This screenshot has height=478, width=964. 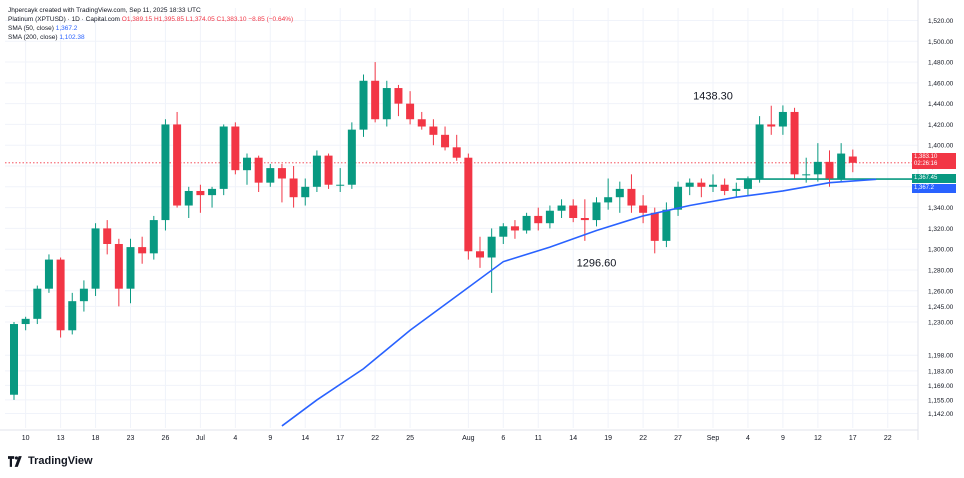 What do you see at coordinates (50, 461) in the screenshot?
I see `tradingview-brand: TradingView` at bounding box center [50, 461].